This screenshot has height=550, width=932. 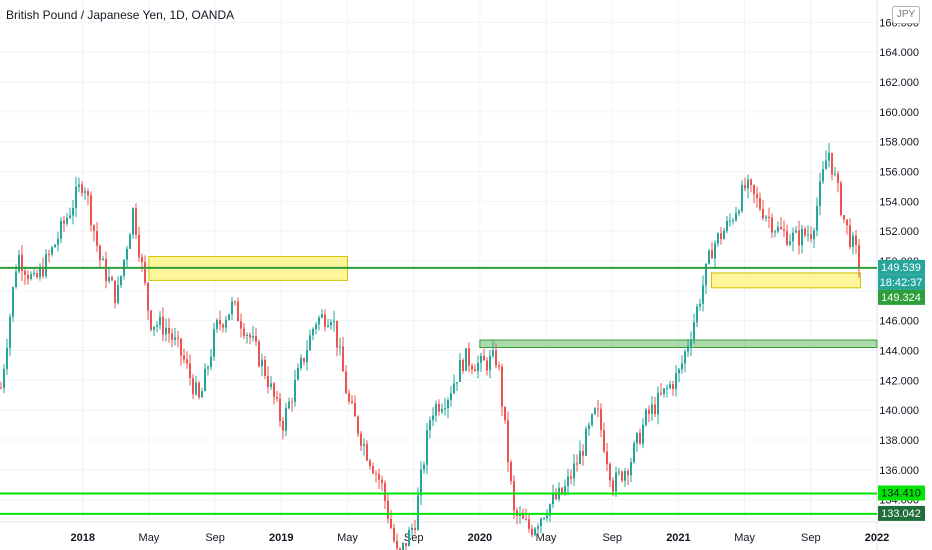 What do you see at coordinates (901, 493) in the screenshot?
I see `support-price-label-bg` at bounding box center [901, 493].